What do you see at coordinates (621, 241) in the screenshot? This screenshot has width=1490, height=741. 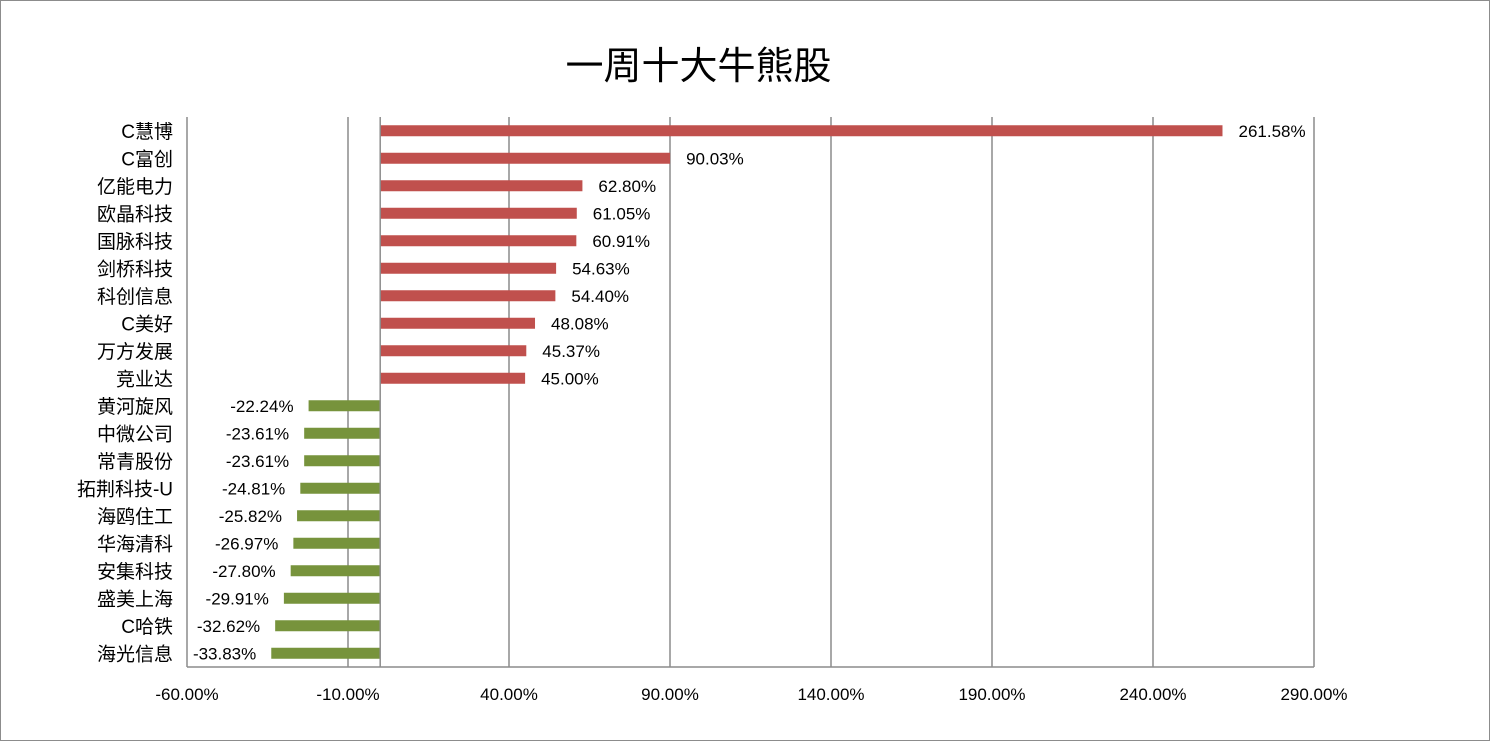 I see `data-label: 60.91%` at bounding box center [621, 241].